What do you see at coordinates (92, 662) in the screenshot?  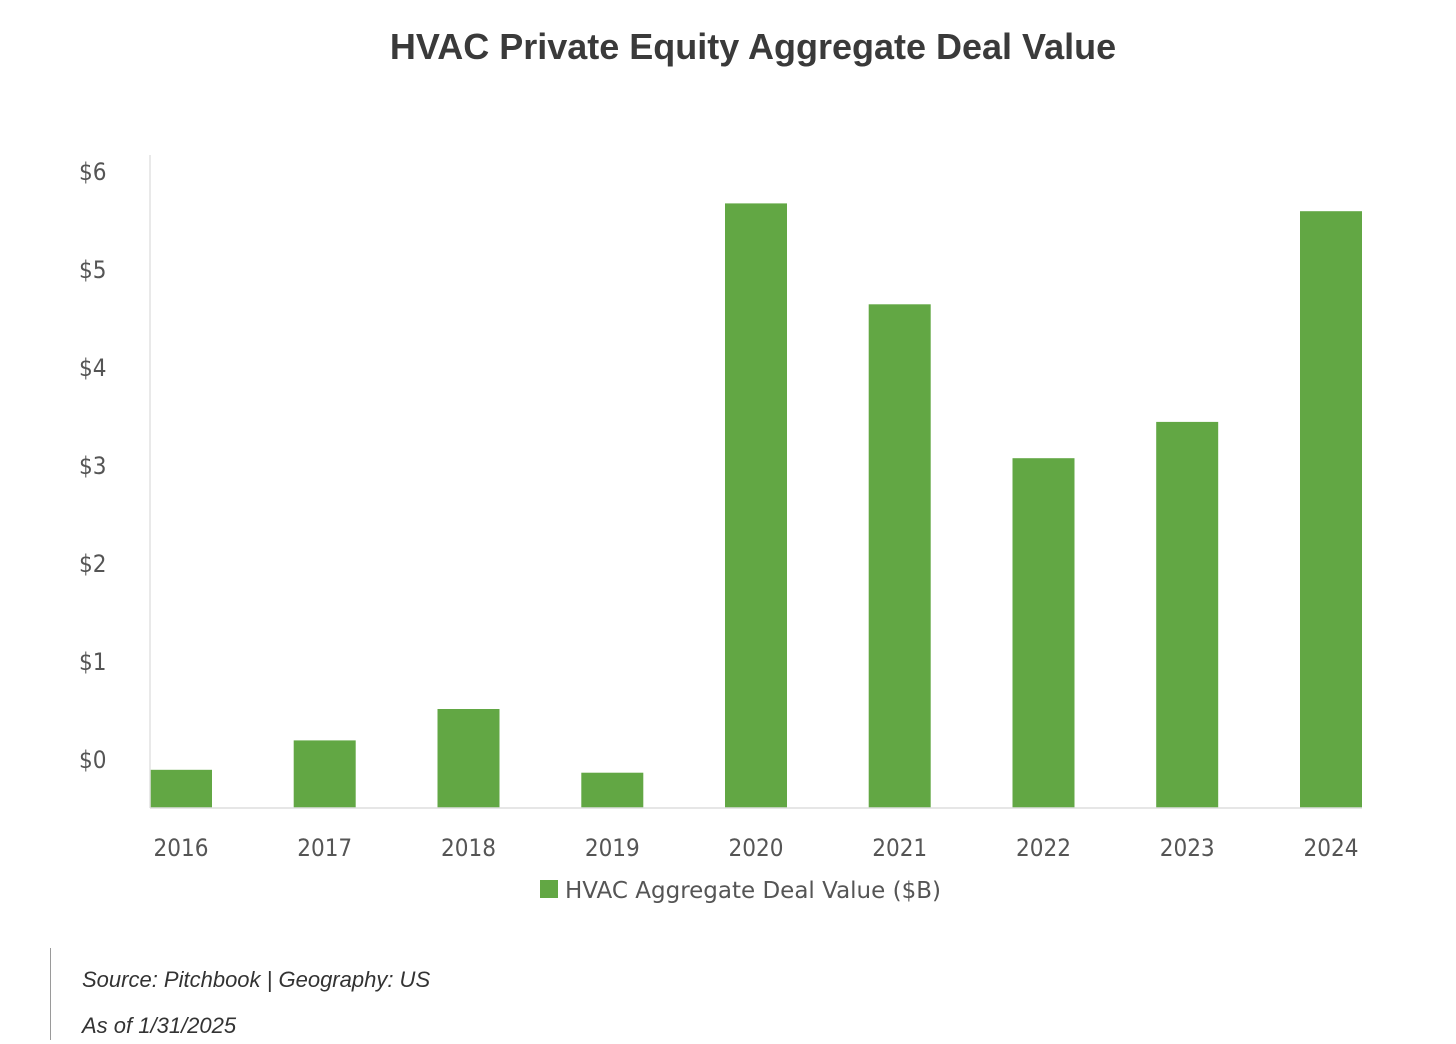 I see `y-tick-label: $1` at bounding box center [92, 662].